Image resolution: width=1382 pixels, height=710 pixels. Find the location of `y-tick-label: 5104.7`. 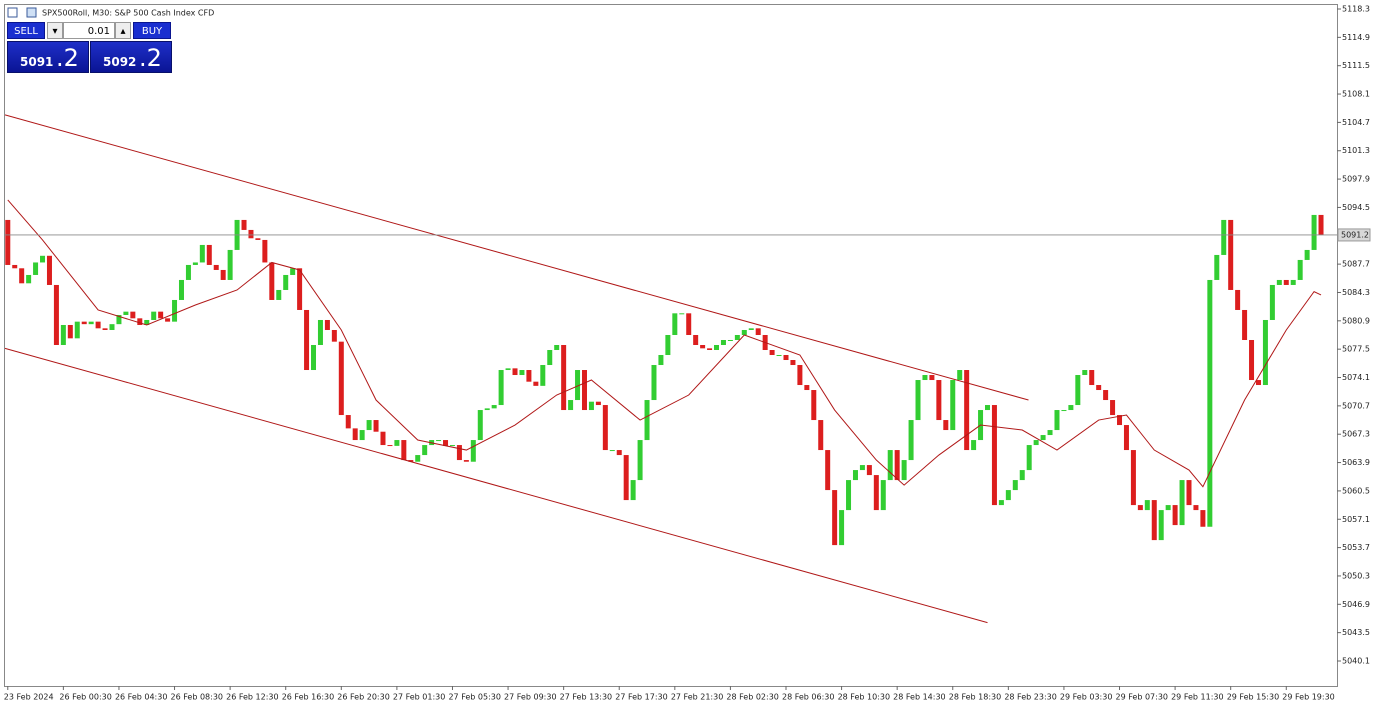

y-tick-label: 5104.7 is located at coordinates (1356, 122).